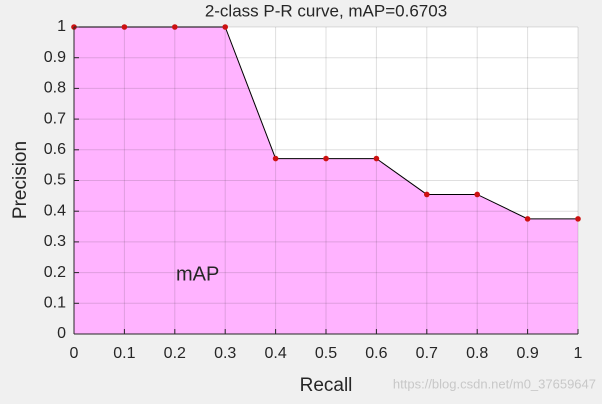 The image size is (602, 404). I want to click on watermark: https://blog.csdn.net/m0_37659647, so click(494, 383).